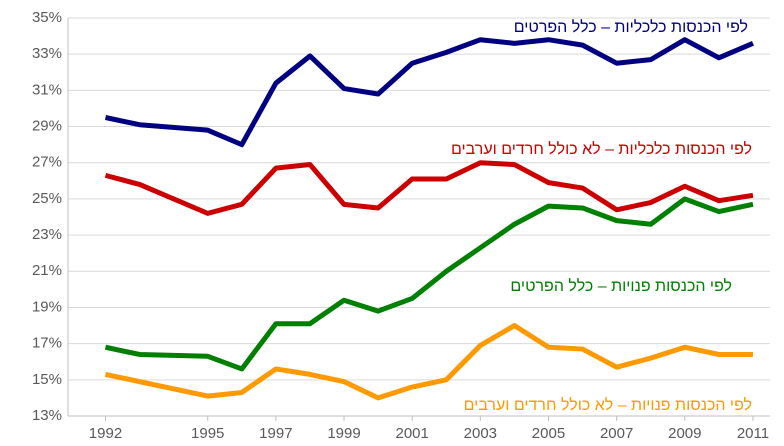 The height and width of the screenshot is (446, 784). Describe the element at coordinates (608, 405) in the screenshot. I see `series-label: לפי הכנסות פנויות – לא כולל חרדים וערבים` at that location.